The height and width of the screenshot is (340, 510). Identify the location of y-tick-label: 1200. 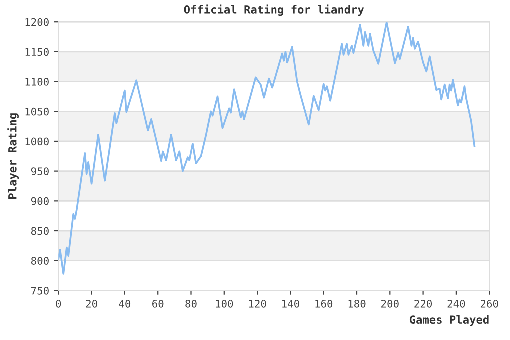
(37, 22).